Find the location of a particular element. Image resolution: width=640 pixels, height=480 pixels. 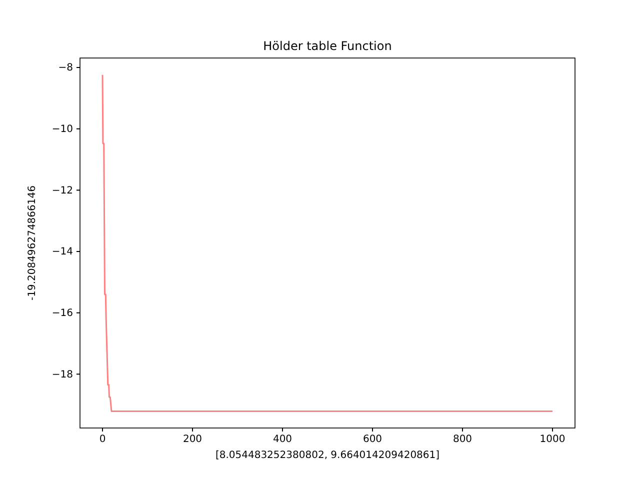

y-tick-label: −18 is located at coordinates (62, 374).